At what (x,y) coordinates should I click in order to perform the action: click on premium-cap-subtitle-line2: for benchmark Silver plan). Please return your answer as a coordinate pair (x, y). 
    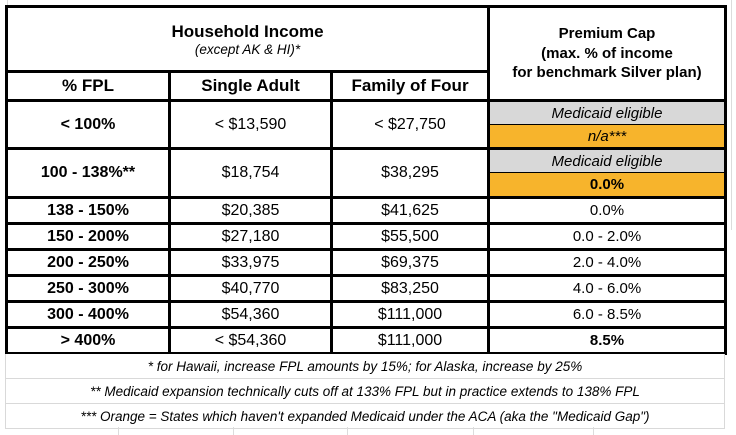
    Looking at the image, I should click on (607, 73).